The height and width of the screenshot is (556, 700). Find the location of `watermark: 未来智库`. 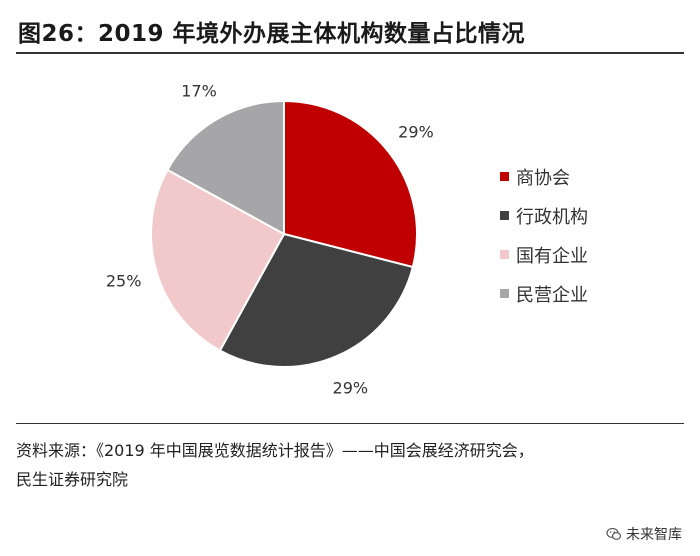

watermark: 未来智库 is located at coordinates (644, 534).